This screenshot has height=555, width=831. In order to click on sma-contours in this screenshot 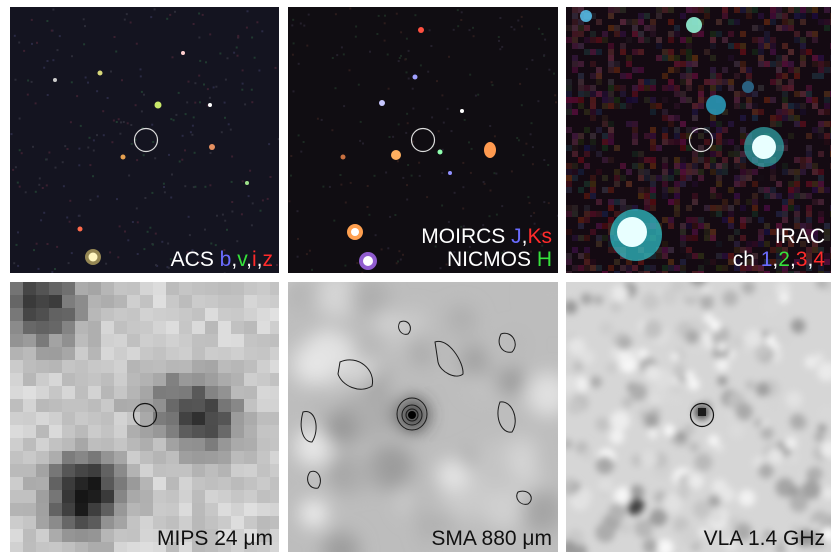, I will do `click(416, 412)`.